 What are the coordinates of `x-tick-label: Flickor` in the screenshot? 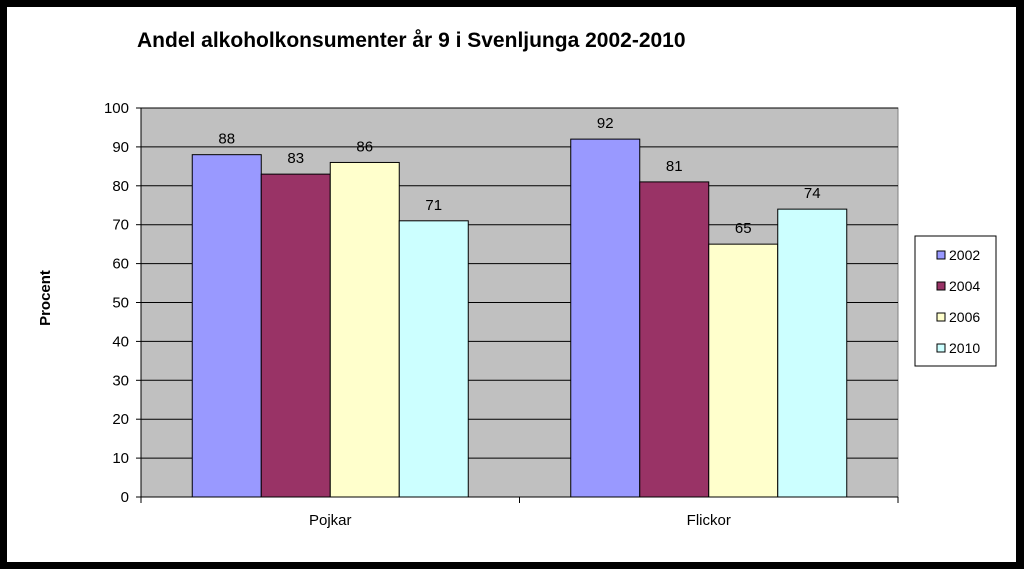 It's located at (709, 520).